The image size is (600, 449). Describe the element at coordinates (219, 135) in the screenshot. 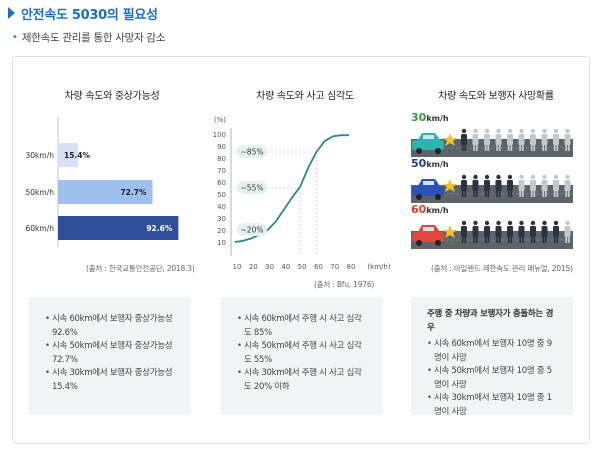

I see `y-tick-label: 100` at that location.